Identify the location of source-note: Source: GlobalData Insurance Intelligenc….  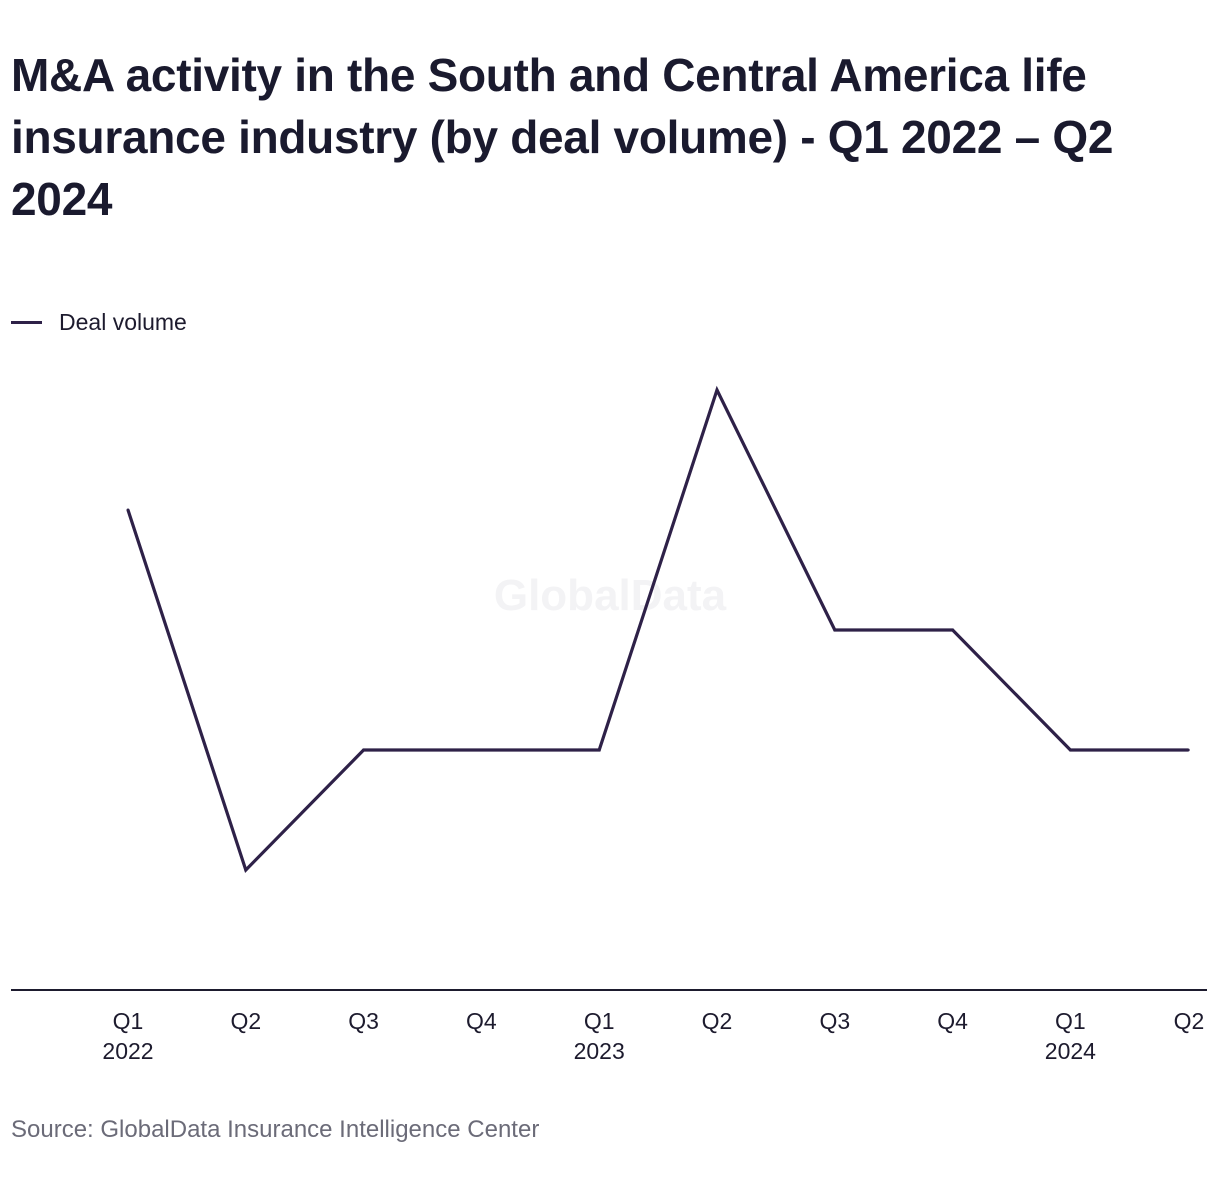
(275, 1129).